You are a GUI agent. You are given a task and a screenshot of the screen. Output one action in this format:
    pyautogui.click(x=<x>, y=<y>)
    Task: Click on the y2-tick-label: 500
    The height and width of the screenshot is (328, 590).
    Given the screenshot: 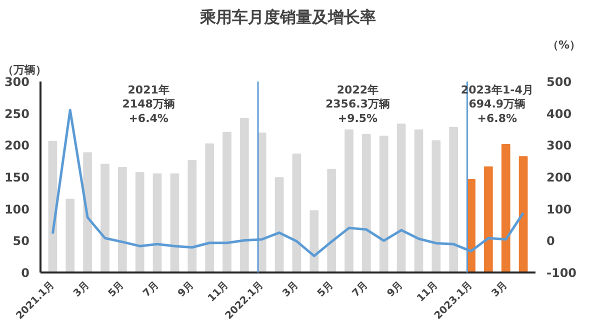 What is the action you would take?
    pyautogui.click(x=559, y=82)
    